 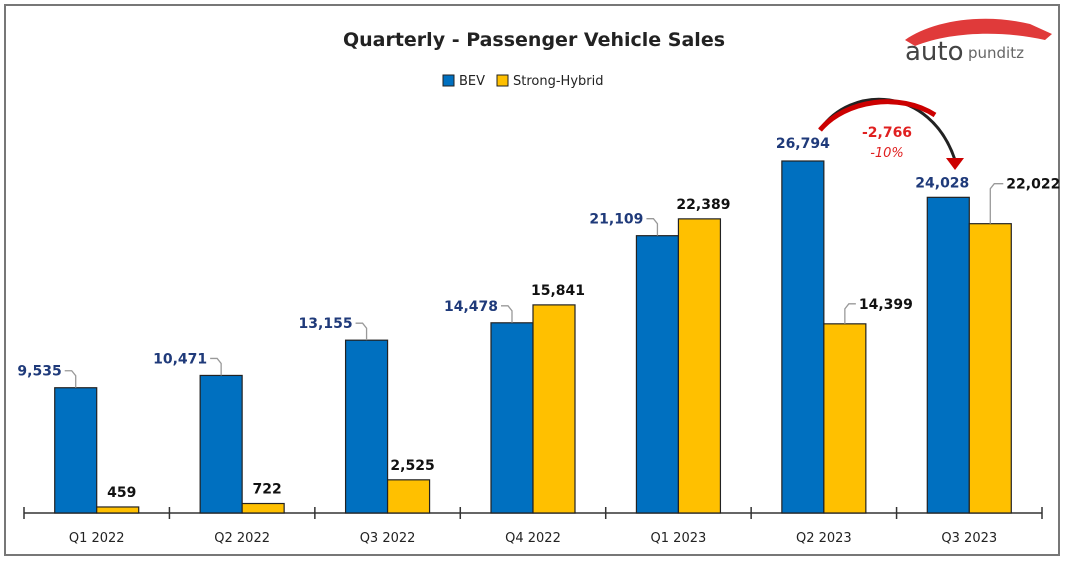 What do you see at coordinates (412, 466) in the screenshot?
I see `data-label-hybrid: 2,525` at bounding box center [412, 466].